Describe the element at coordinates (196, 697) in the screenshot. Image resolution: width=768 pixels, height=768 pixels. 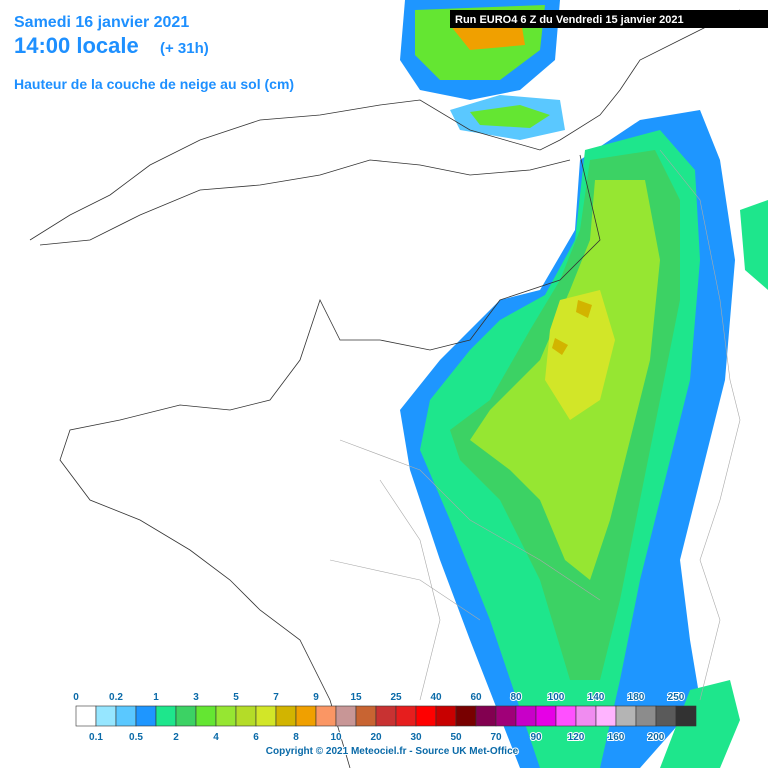
I see `legend-label: 3` at that location.